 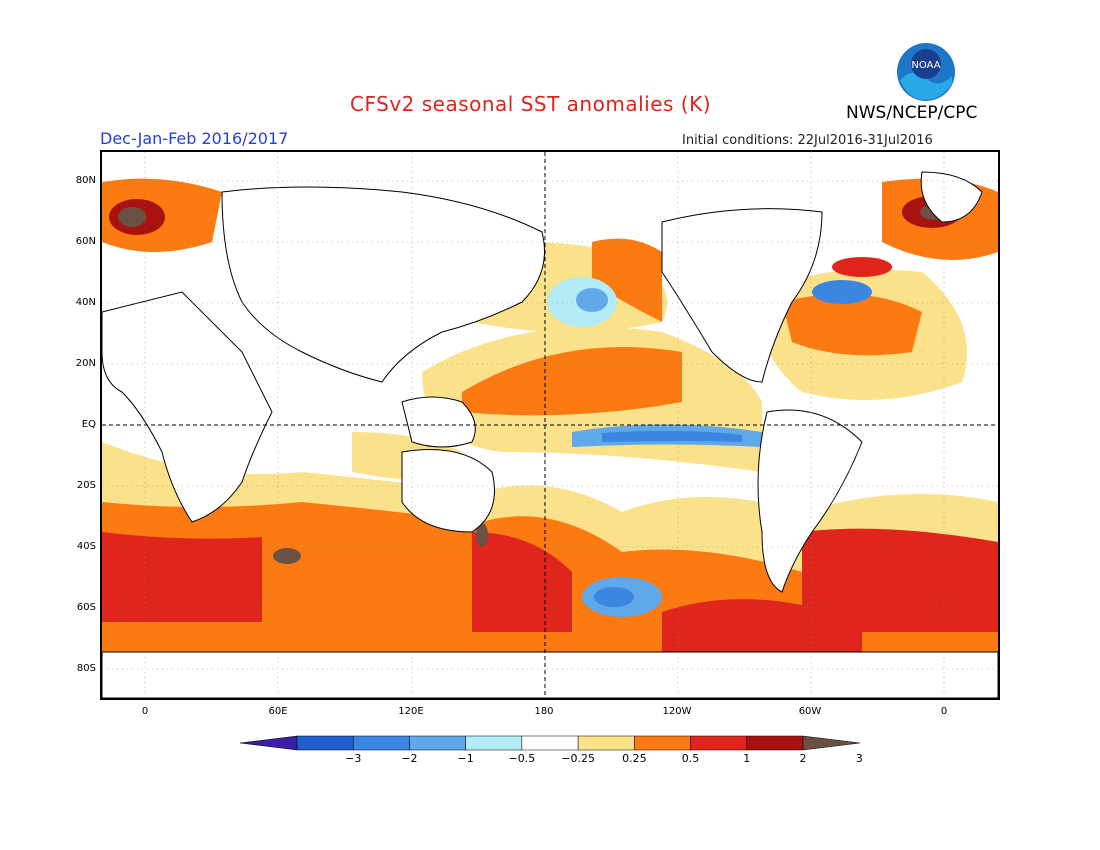 I want to click on lon-label: 120E, so click(x=411, y=711).